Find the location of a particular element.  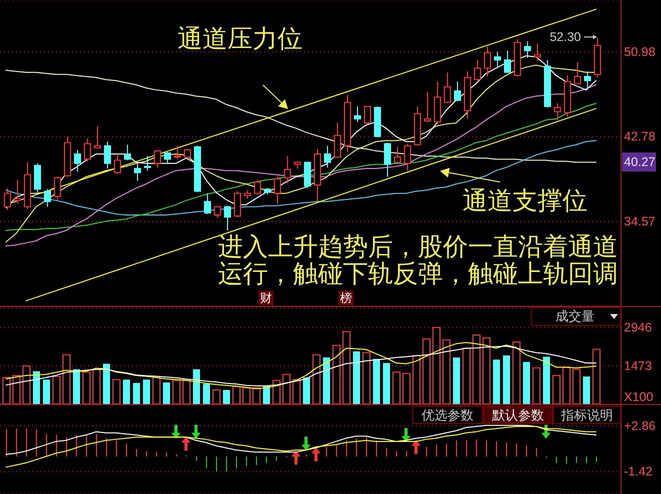

annotation: 默认参数 is located at coordinates (517, 415).